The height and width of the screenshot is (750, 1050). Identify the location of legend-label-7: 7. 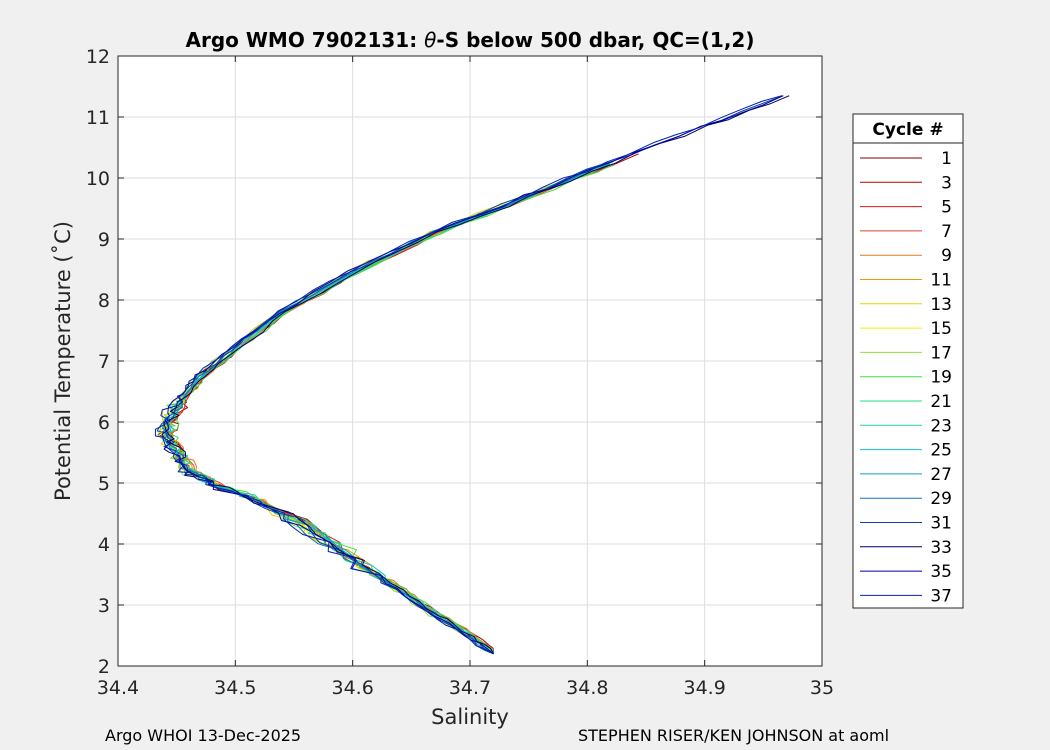
(946, 232).